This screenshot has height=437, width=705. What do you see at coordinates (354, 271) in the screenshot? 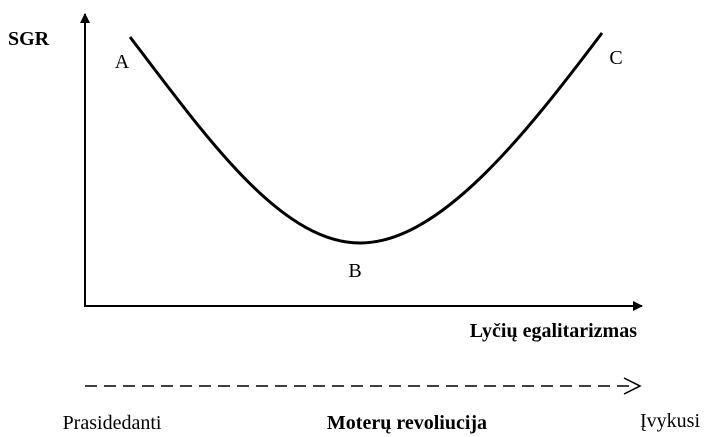
I see `point-label: B` at bounding box center [354, 271].